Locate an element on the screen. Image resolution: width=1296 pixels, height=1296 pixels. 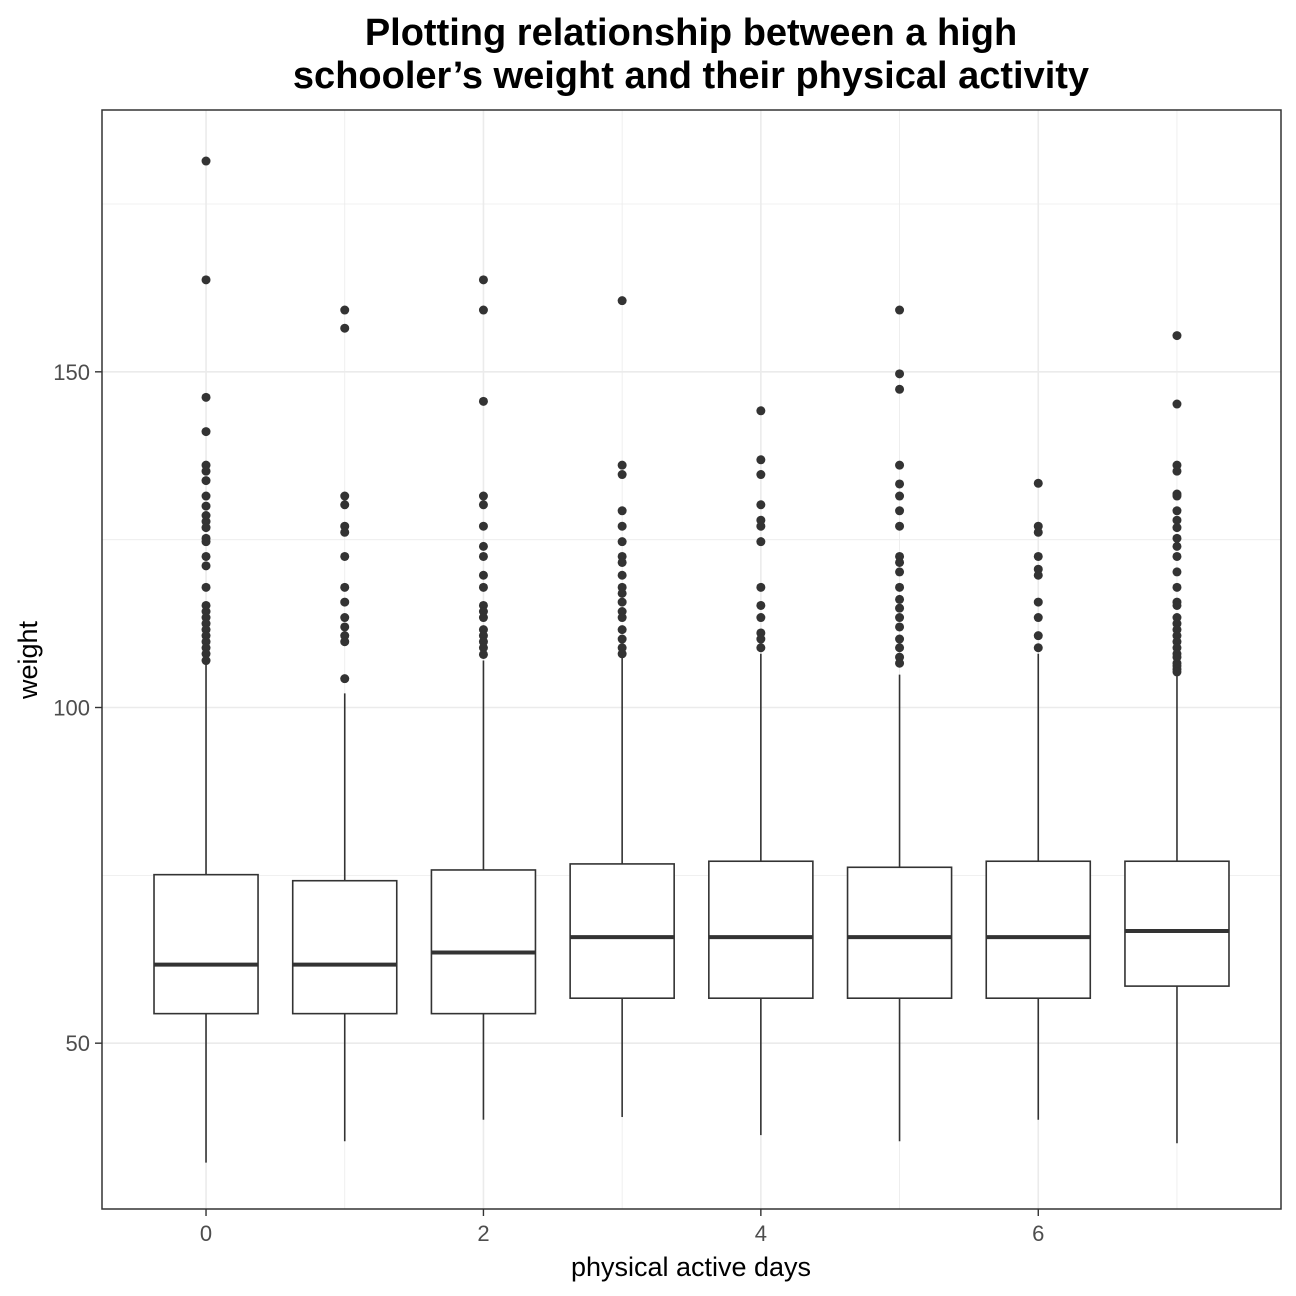
x-tick-label: 4 is located at coordinates (761, 1233).